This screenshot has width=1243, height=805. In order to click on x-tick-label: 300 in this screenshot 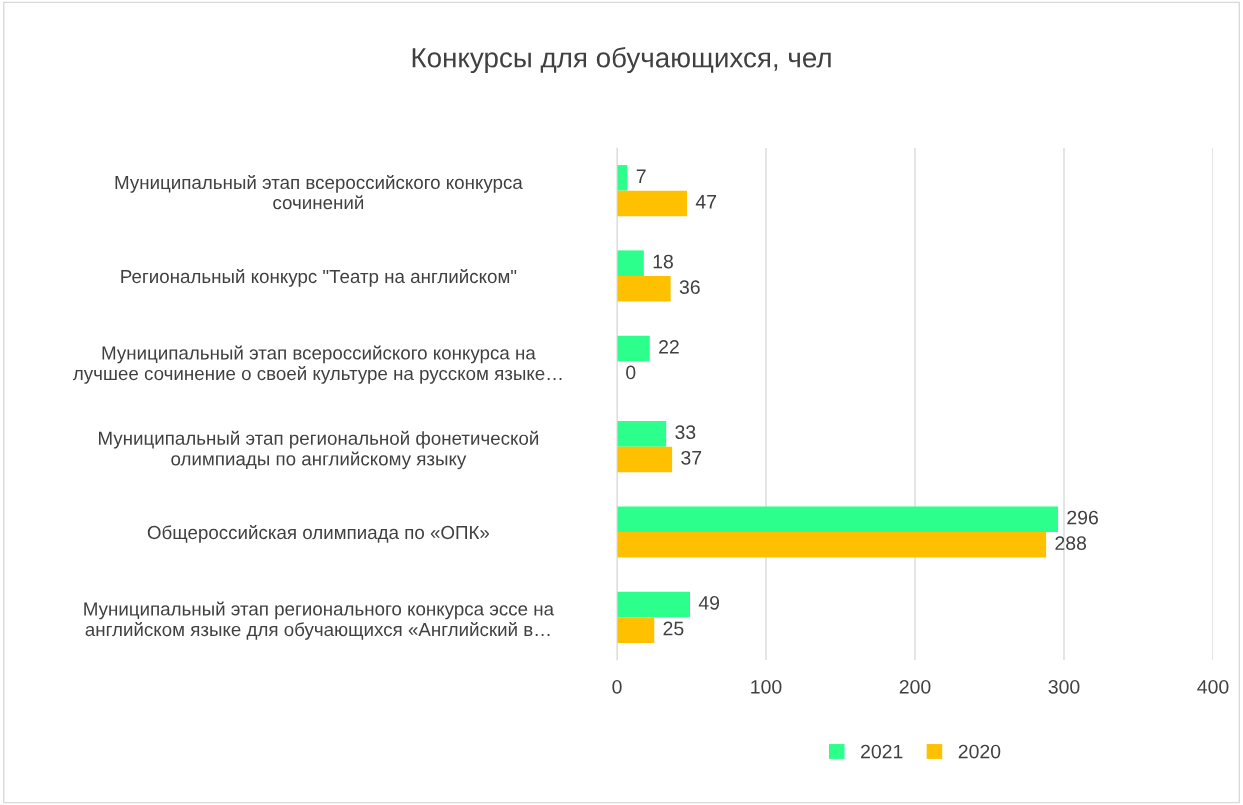, I will do `click(1064, 686)`.